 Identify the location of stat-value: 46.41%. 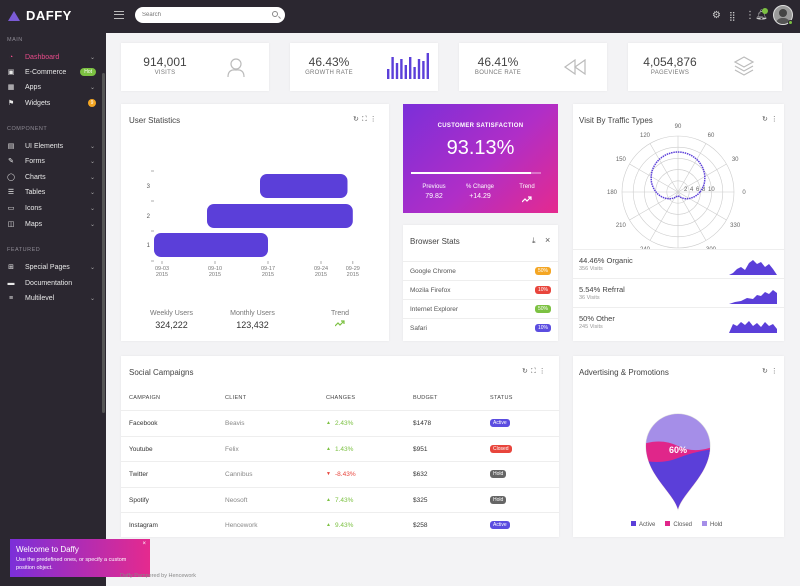
(498, 62).